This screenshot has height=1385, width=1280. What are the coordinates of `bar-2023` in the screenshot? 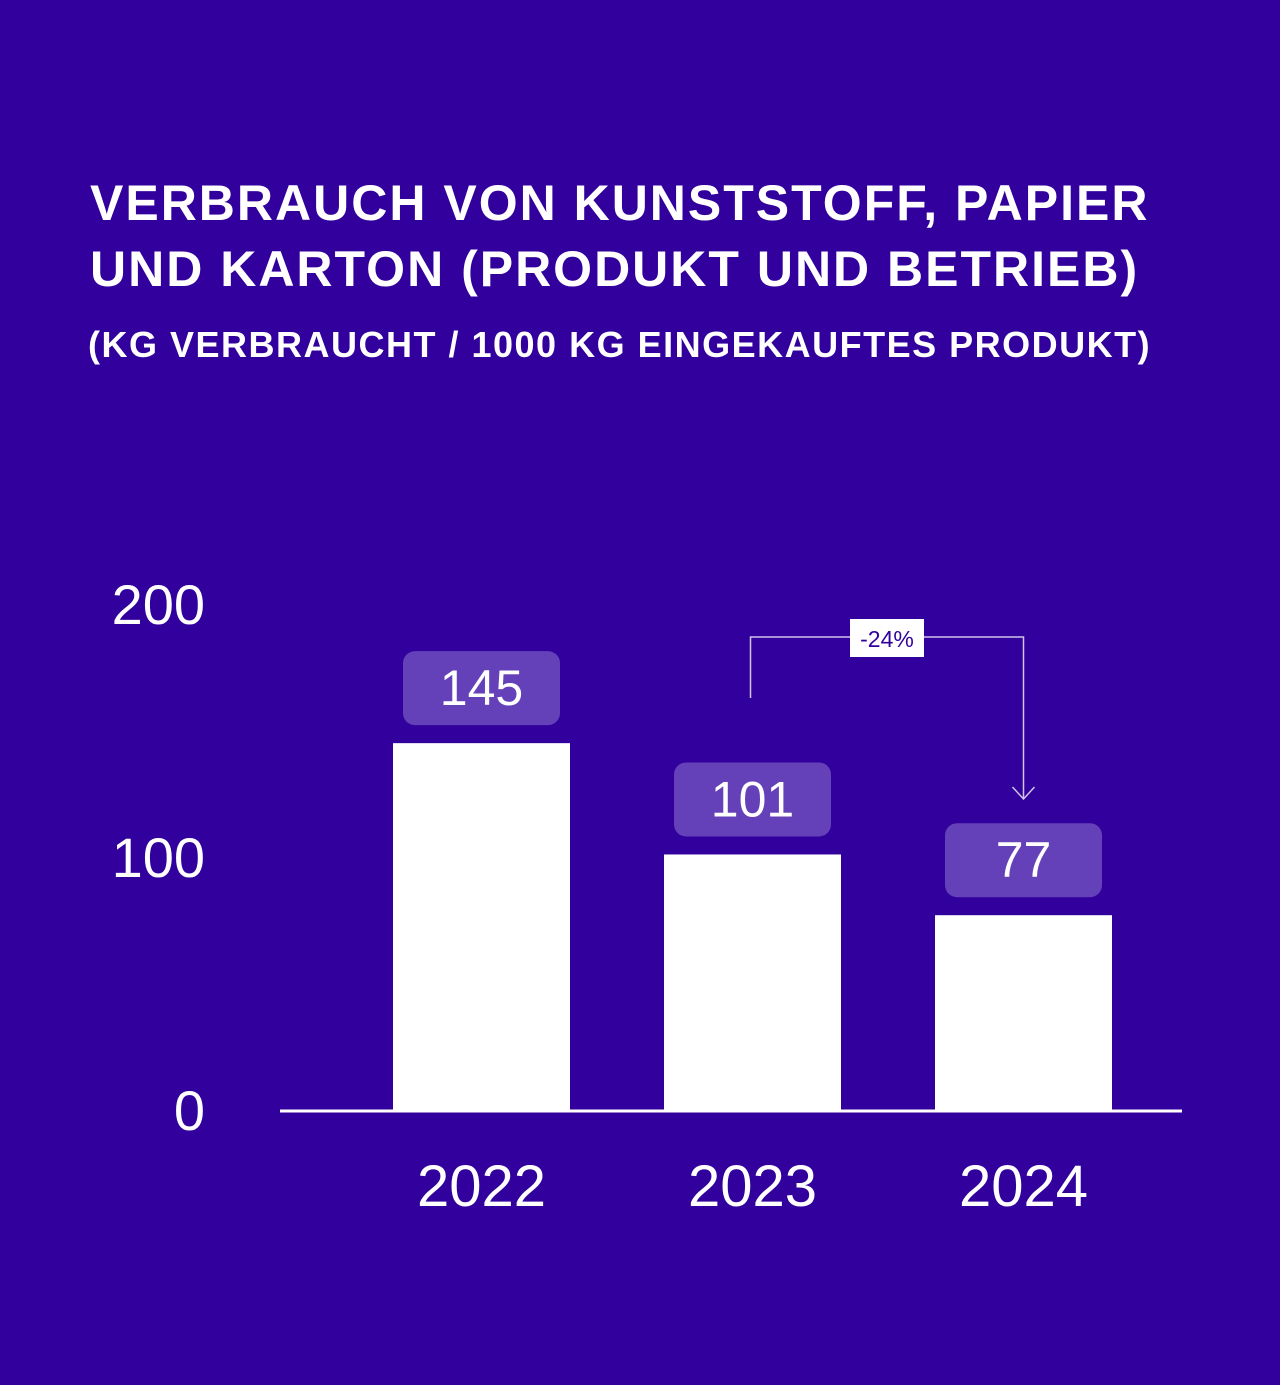 It's located at (752, 982).